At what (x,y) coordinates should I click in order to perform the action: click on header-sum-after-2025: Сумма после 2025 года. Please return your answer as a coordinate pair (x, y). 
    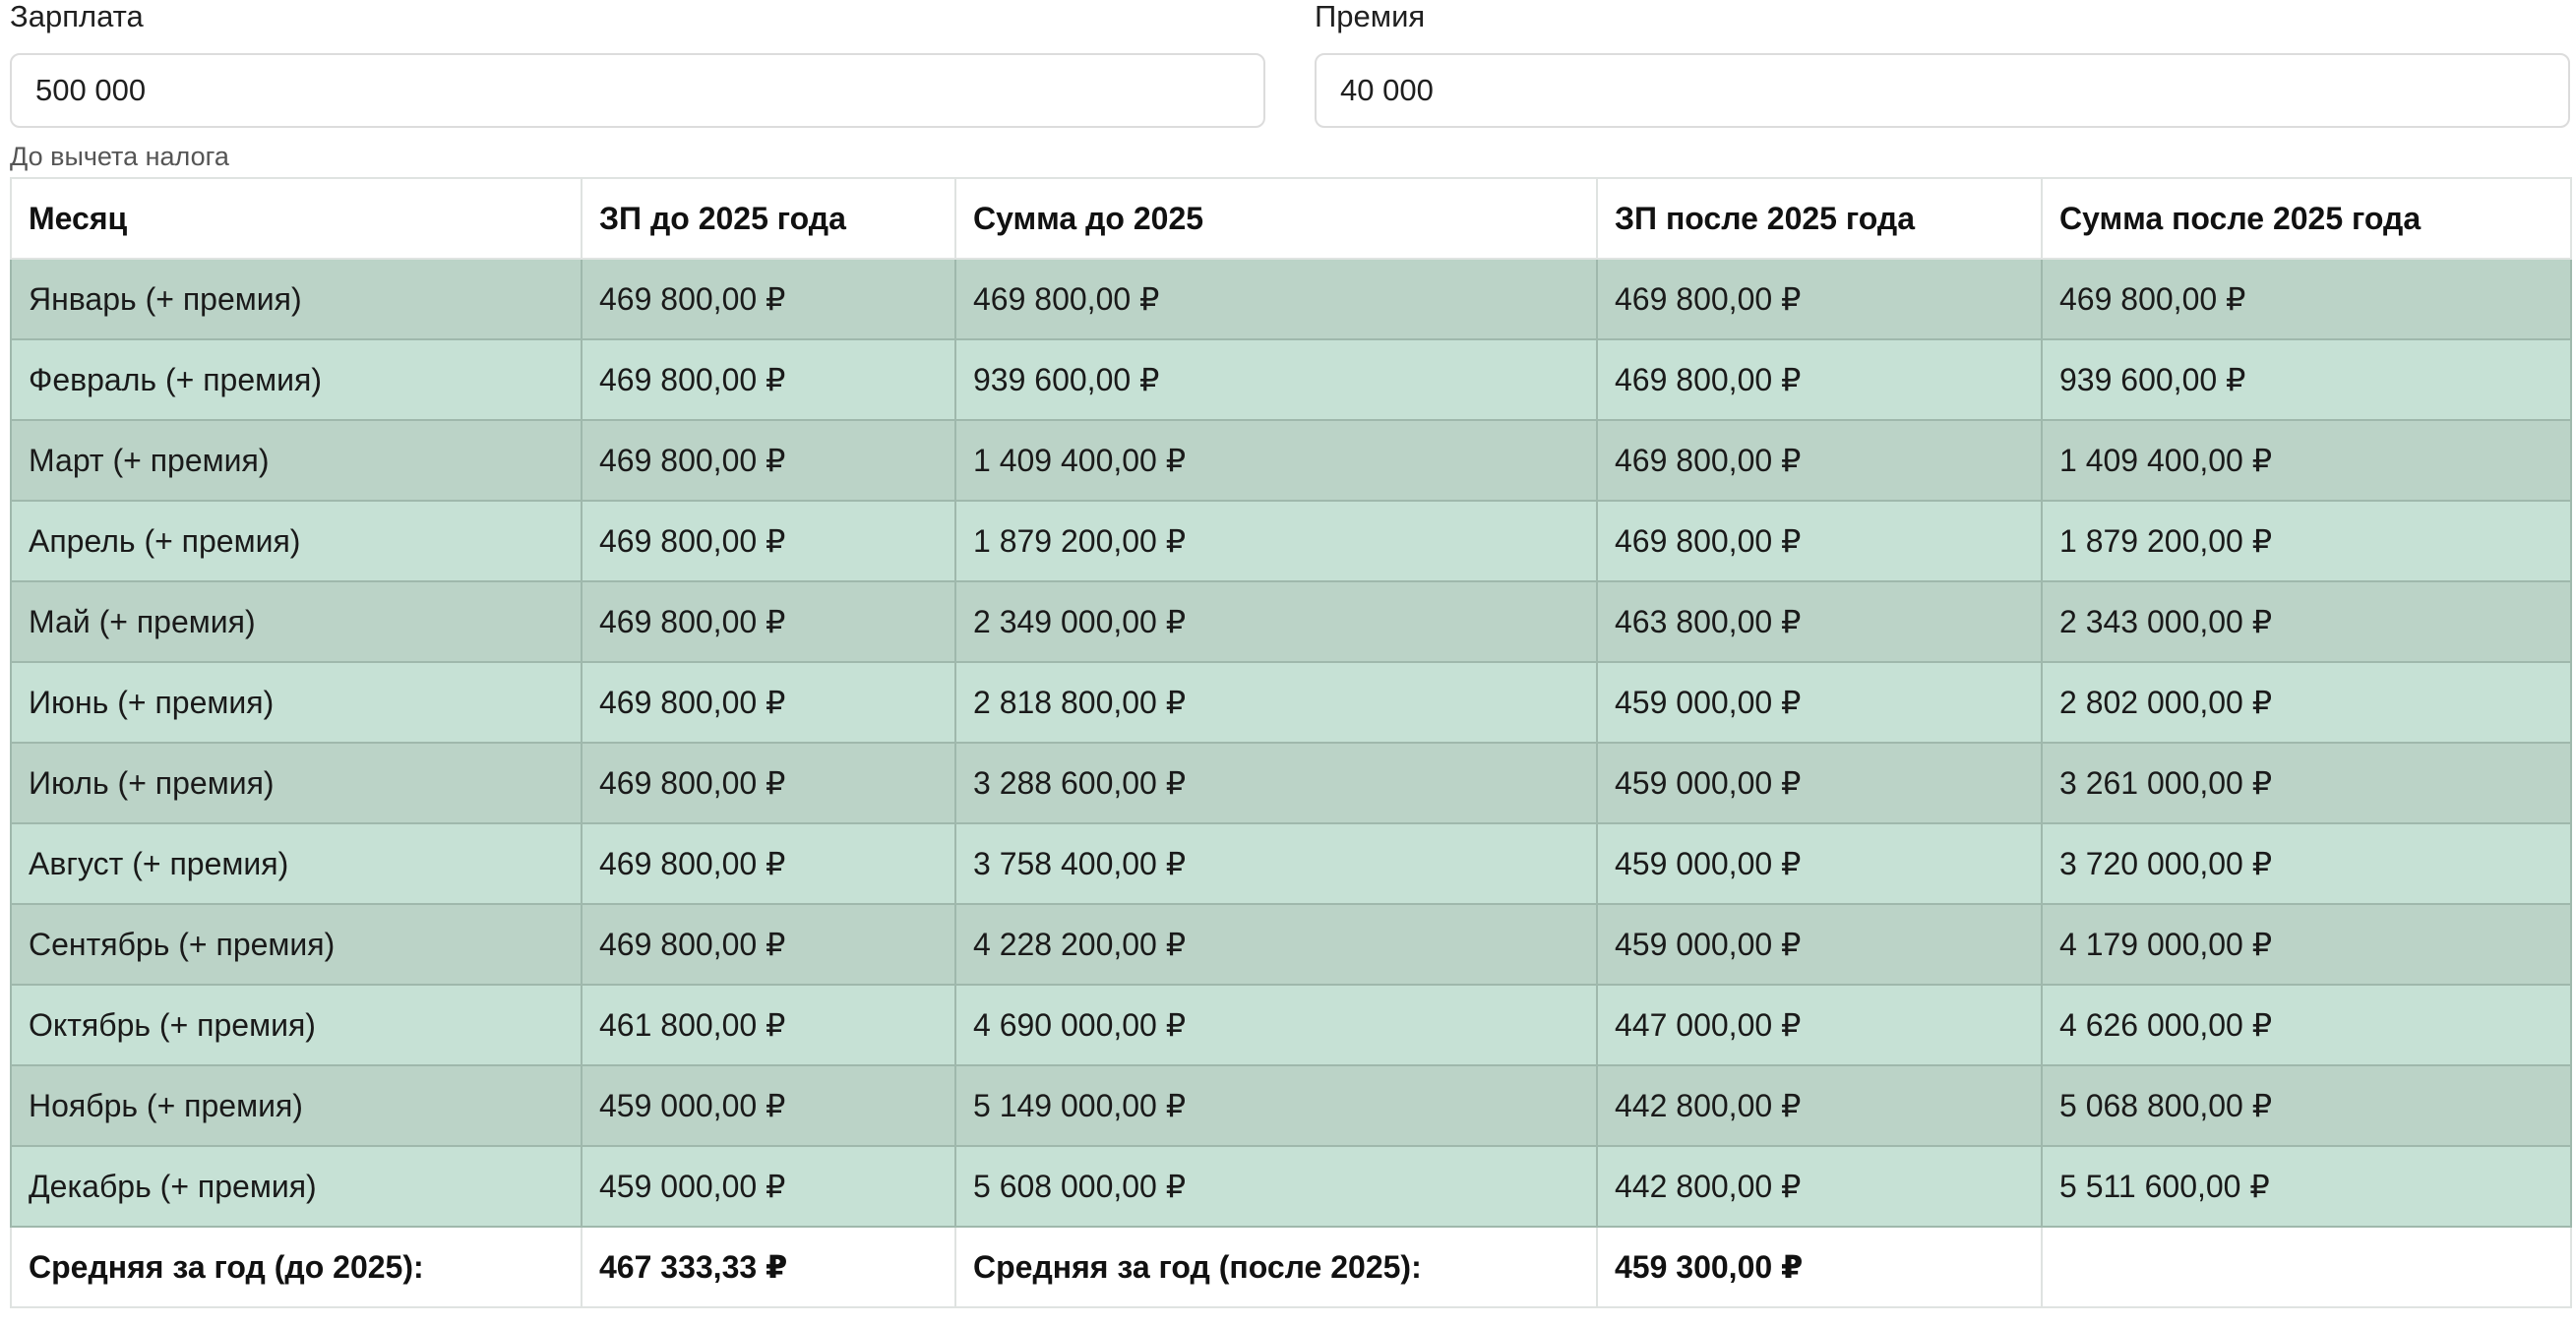
    Looking at the image, I should click on (2306, 218).